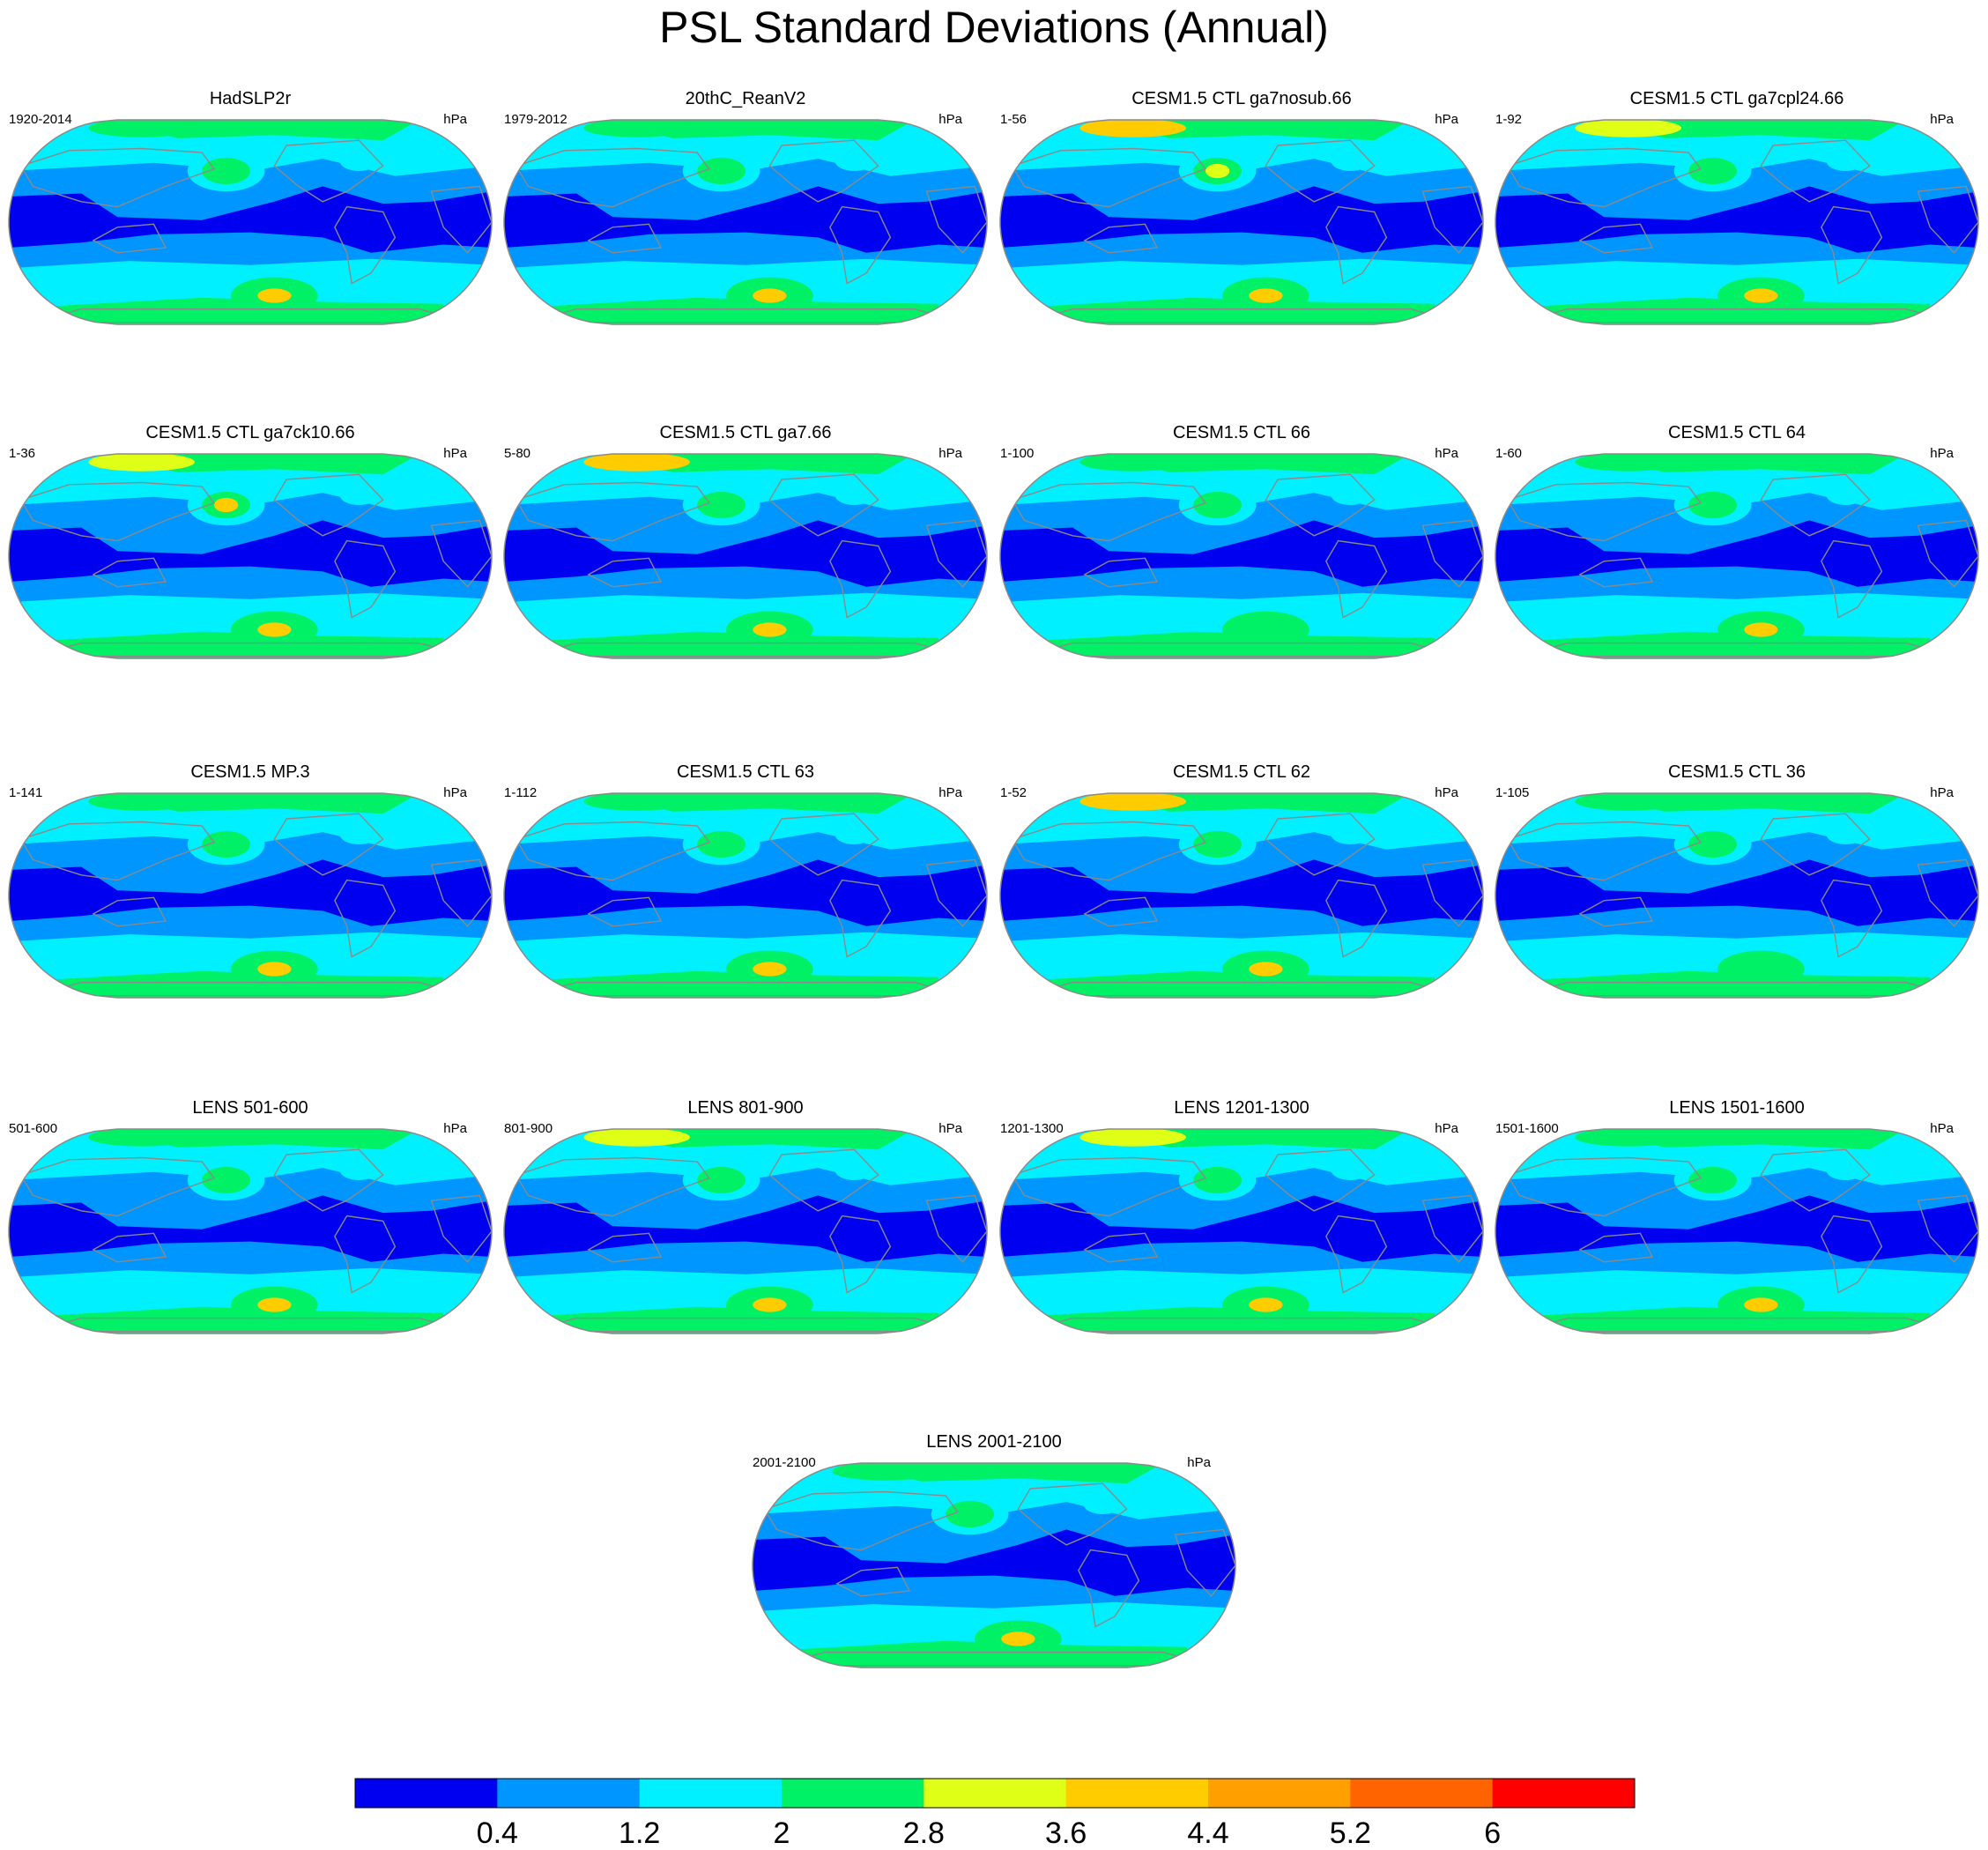 The image size is (1988, 1850). Describe the element at coordinates (26, 792) in the screenshot. I see `panel-period-label: 1-141` at that location.